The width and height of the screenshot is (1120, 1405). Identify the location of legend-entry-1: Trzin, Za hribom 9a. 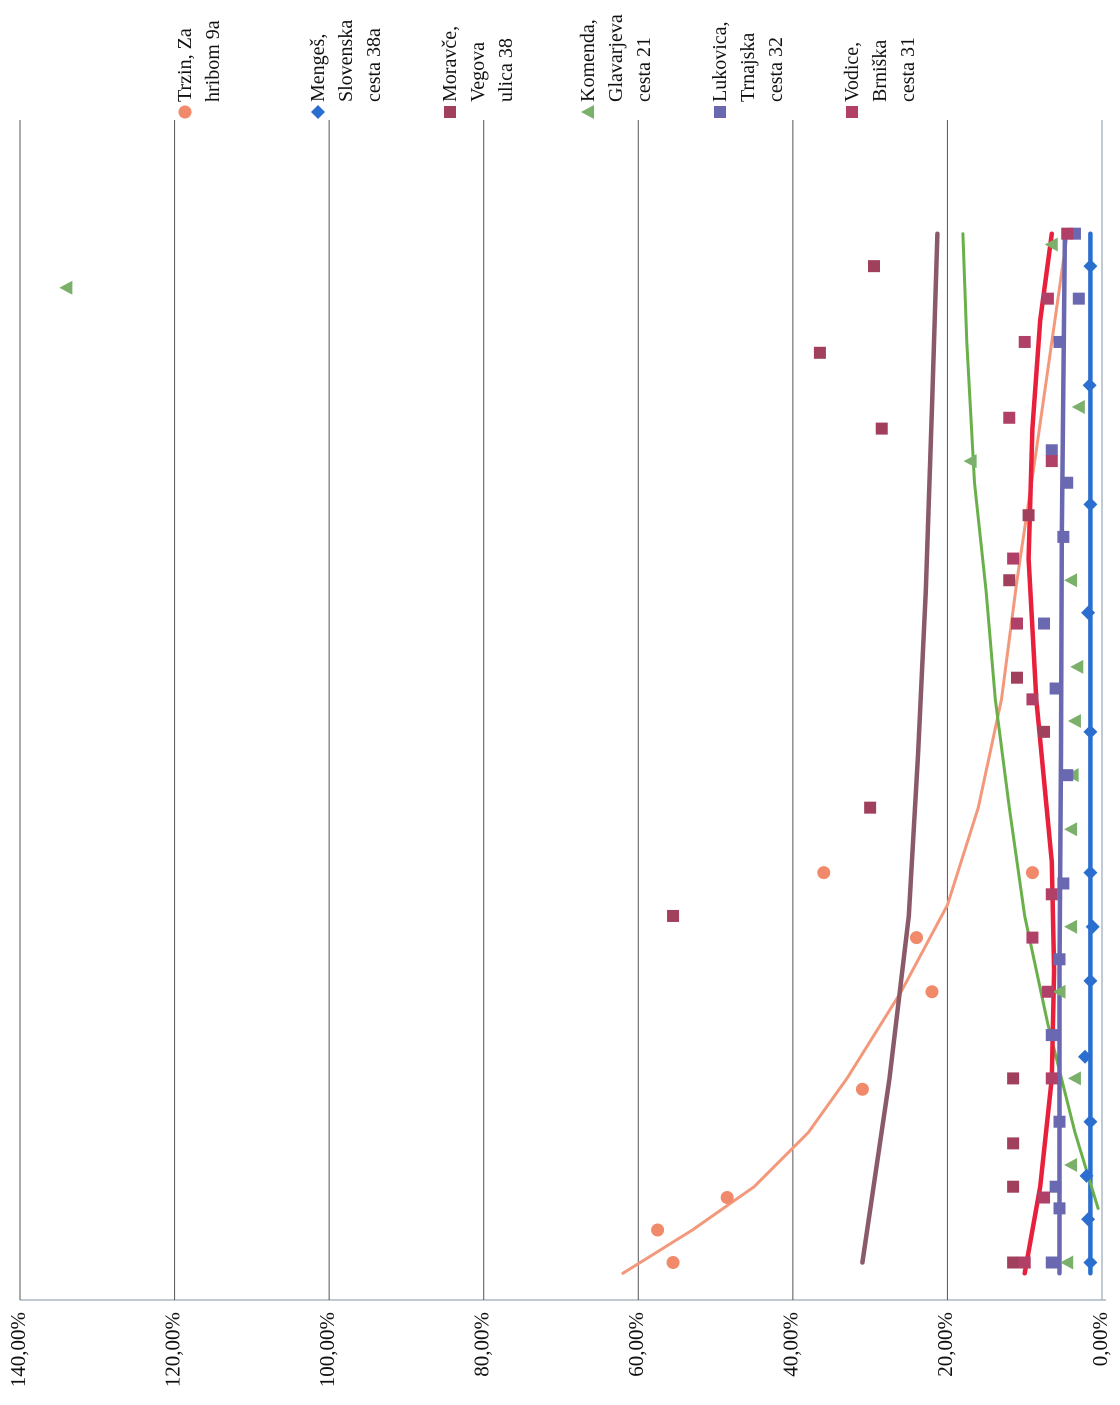
(199, 61).